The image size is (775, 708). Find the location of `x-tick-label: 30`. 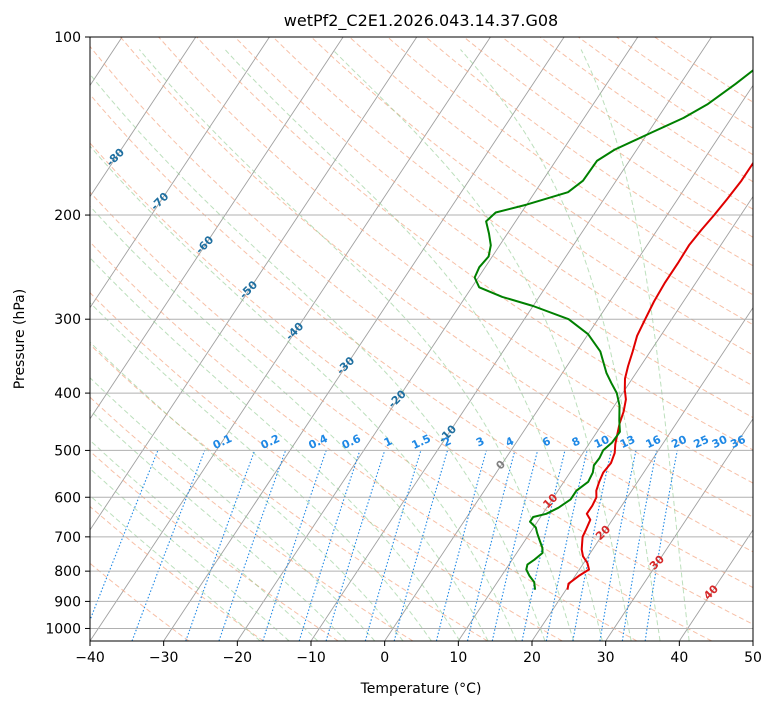

x-tick-label: 30 is located at coordinates (606, 658).